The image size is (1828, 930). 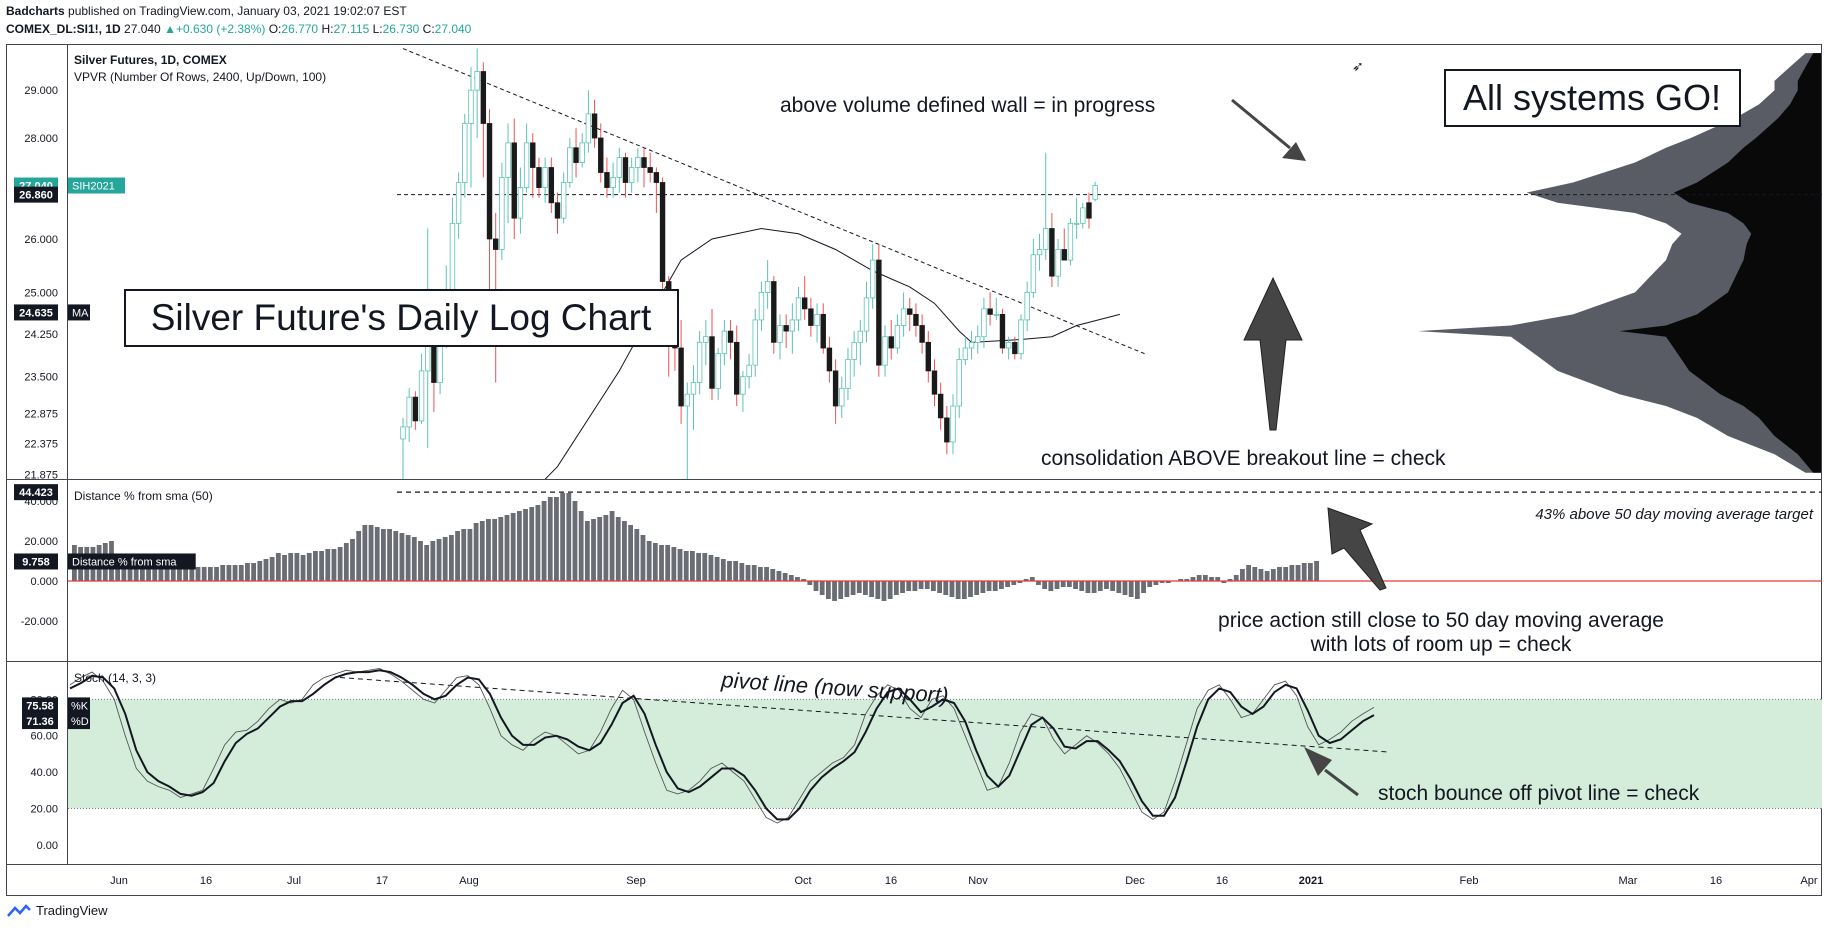 What do you see at coordinates (469, 881) in the screenshot?
I see `time-tick-label: Aug` at bounding box center [469, 881].